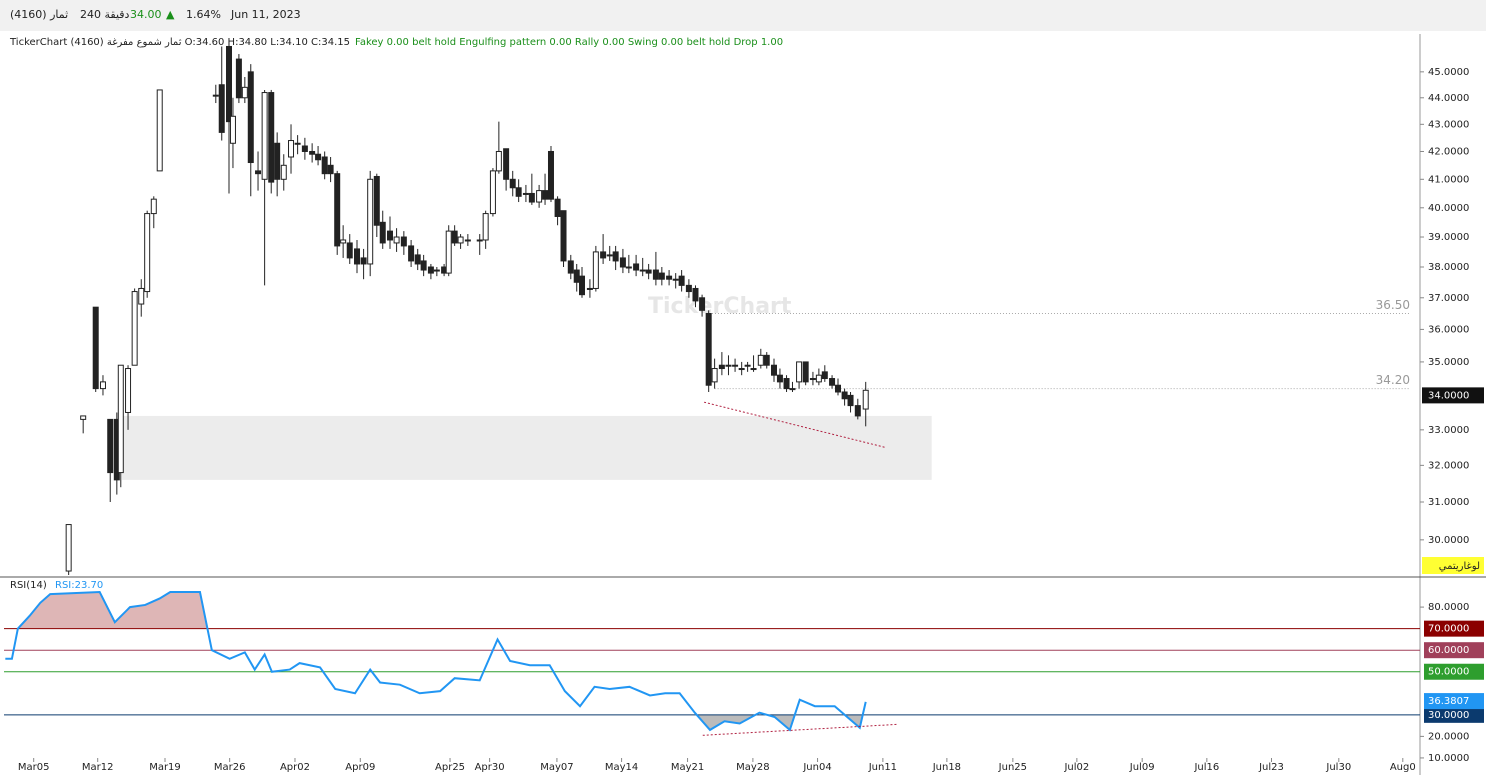 The width and height of the screenshot is (1486, 775). I want to click on rsi-y-tick-label: 20.0000, so click(1448, 736).